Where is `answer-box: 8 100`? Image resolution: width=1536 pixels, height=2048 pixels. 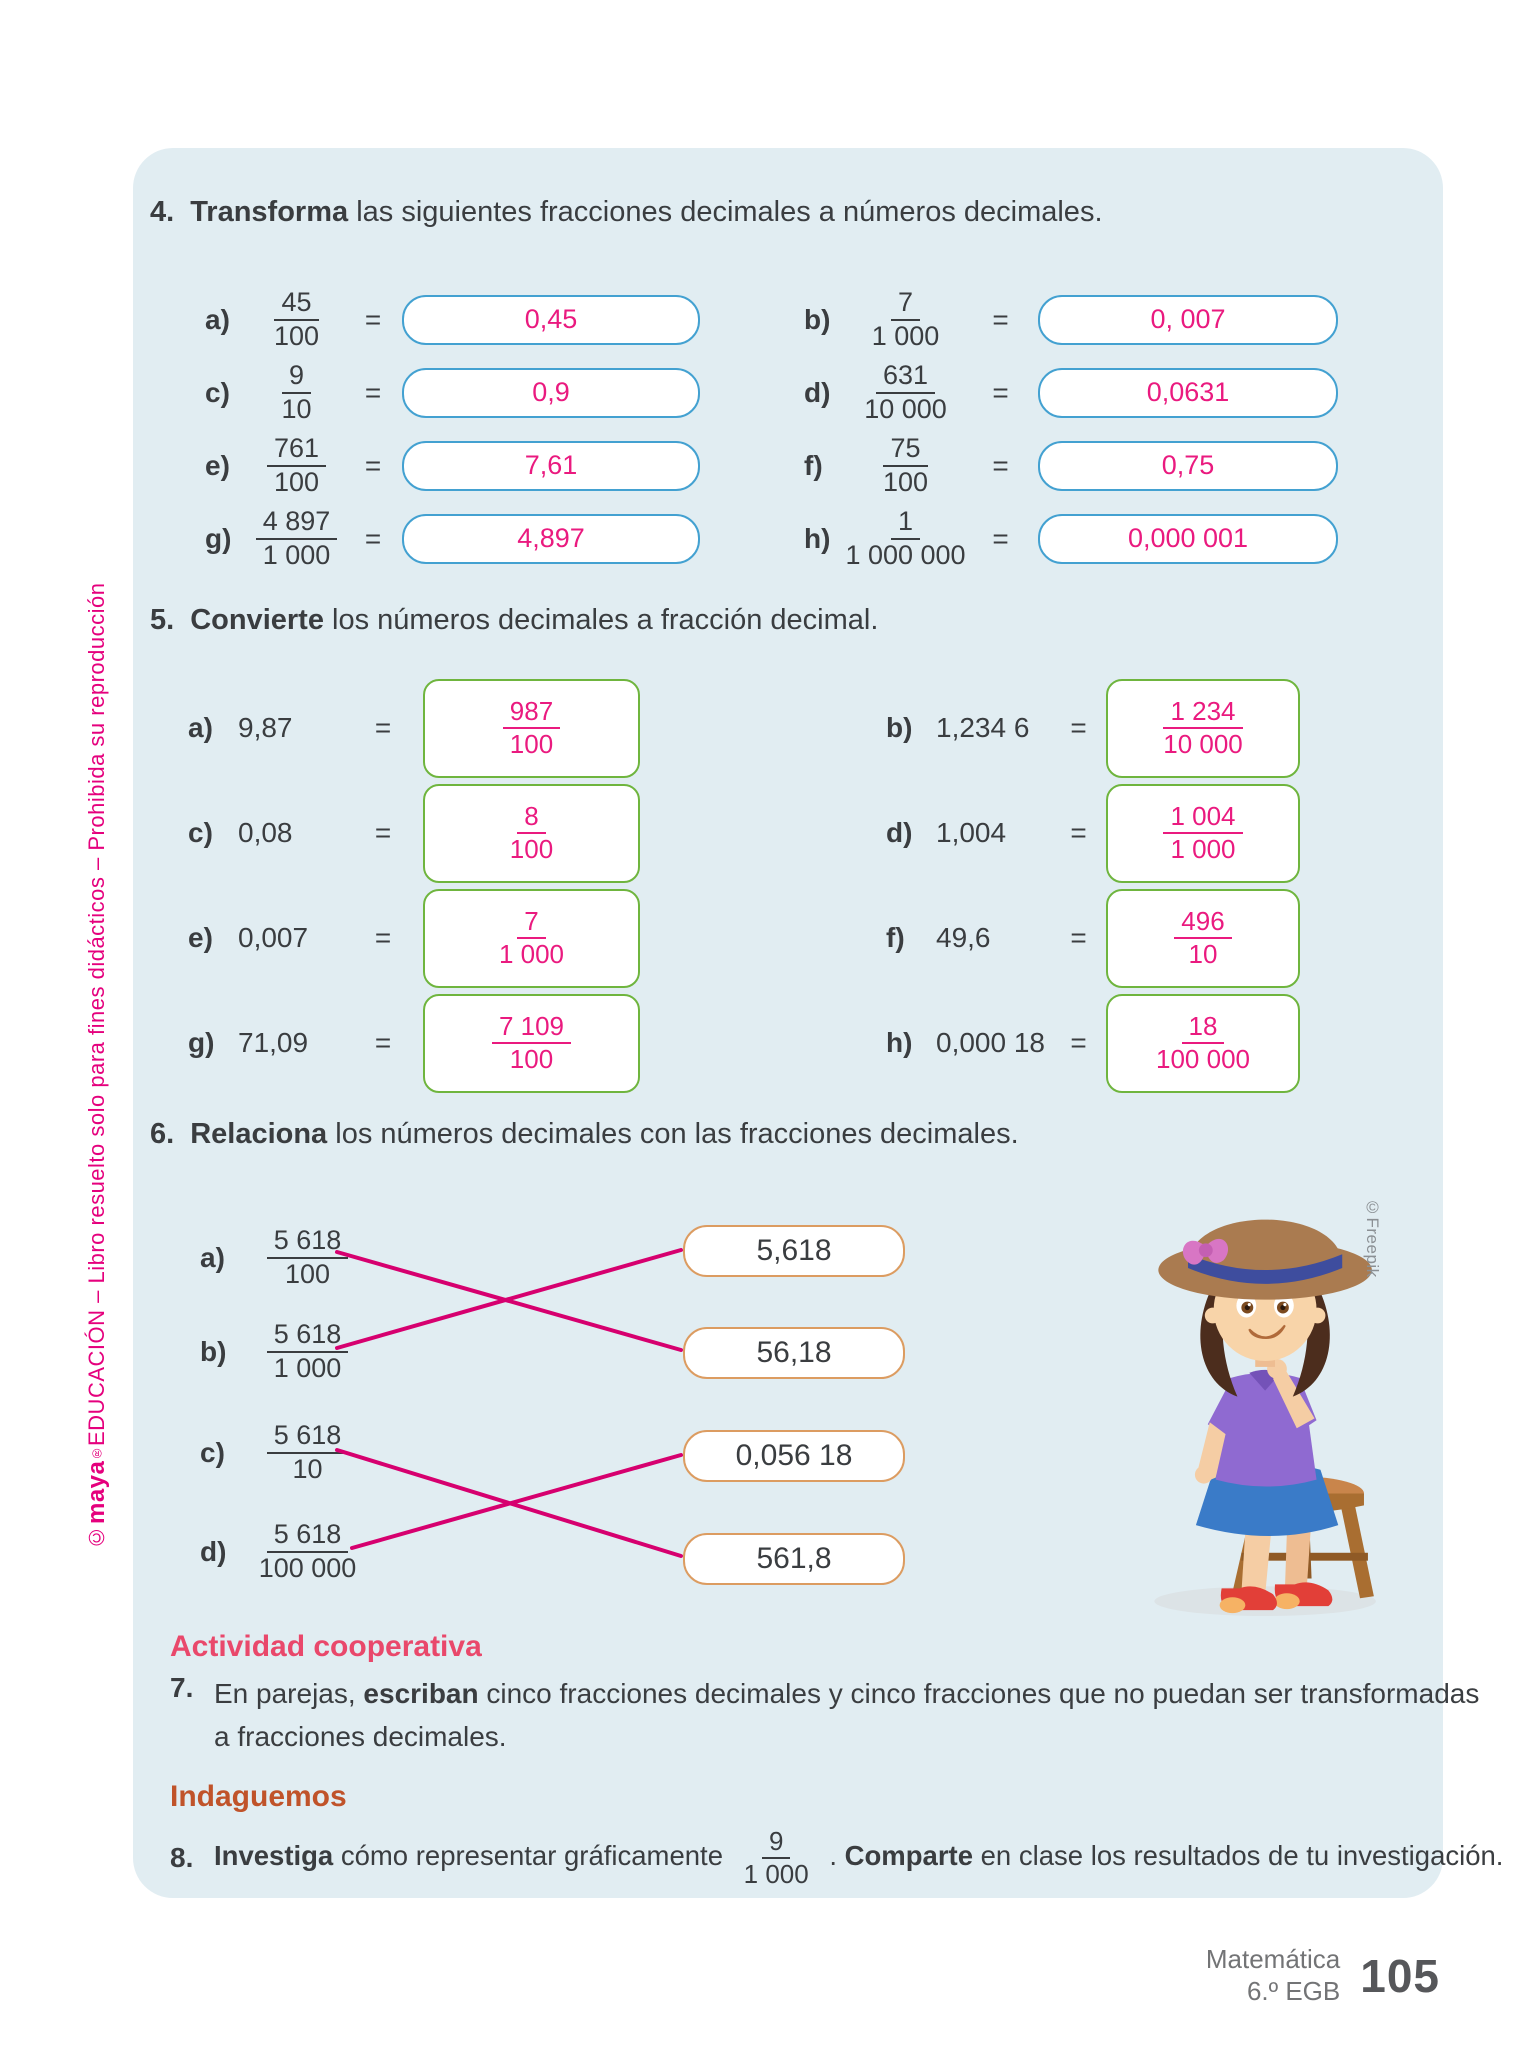
answer-box: 8 100 is located at coordinates (531, 833).